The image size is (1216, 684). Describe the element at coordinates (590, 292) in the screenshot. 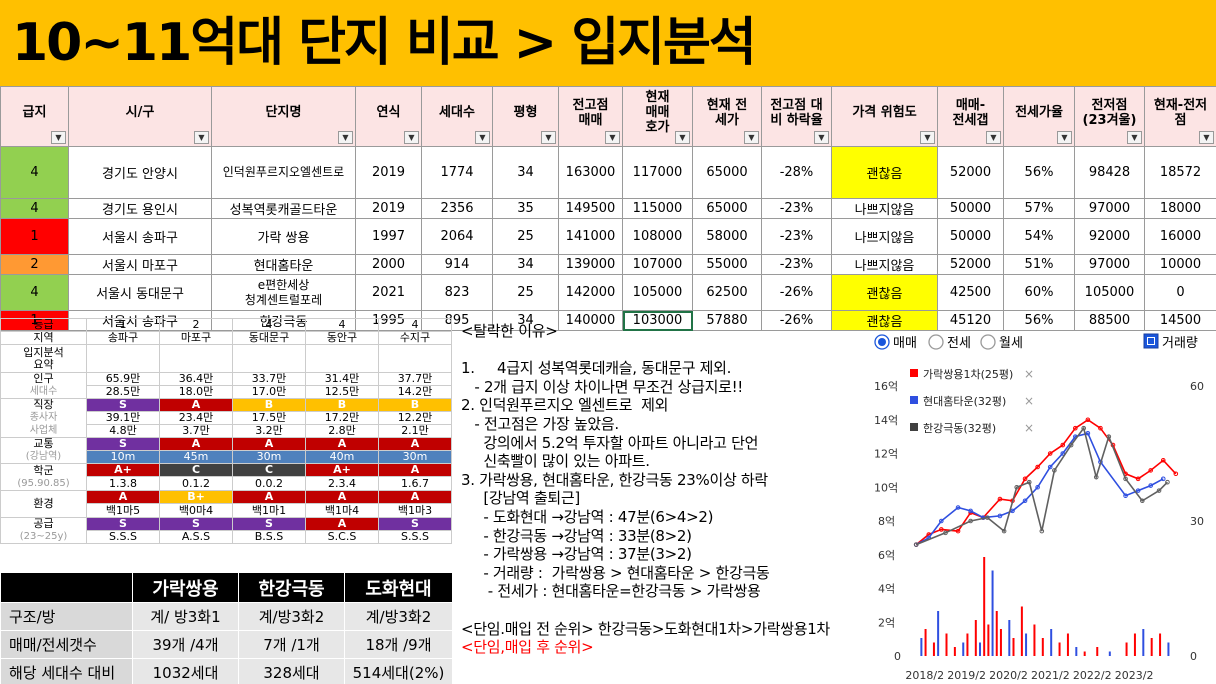

I see `cell-peak: 142000` at that location.